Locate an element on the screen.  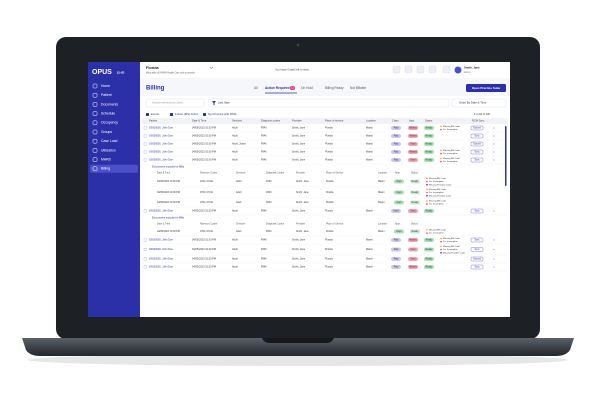
tab: Billing Ready is located at coordinates (334, 88).